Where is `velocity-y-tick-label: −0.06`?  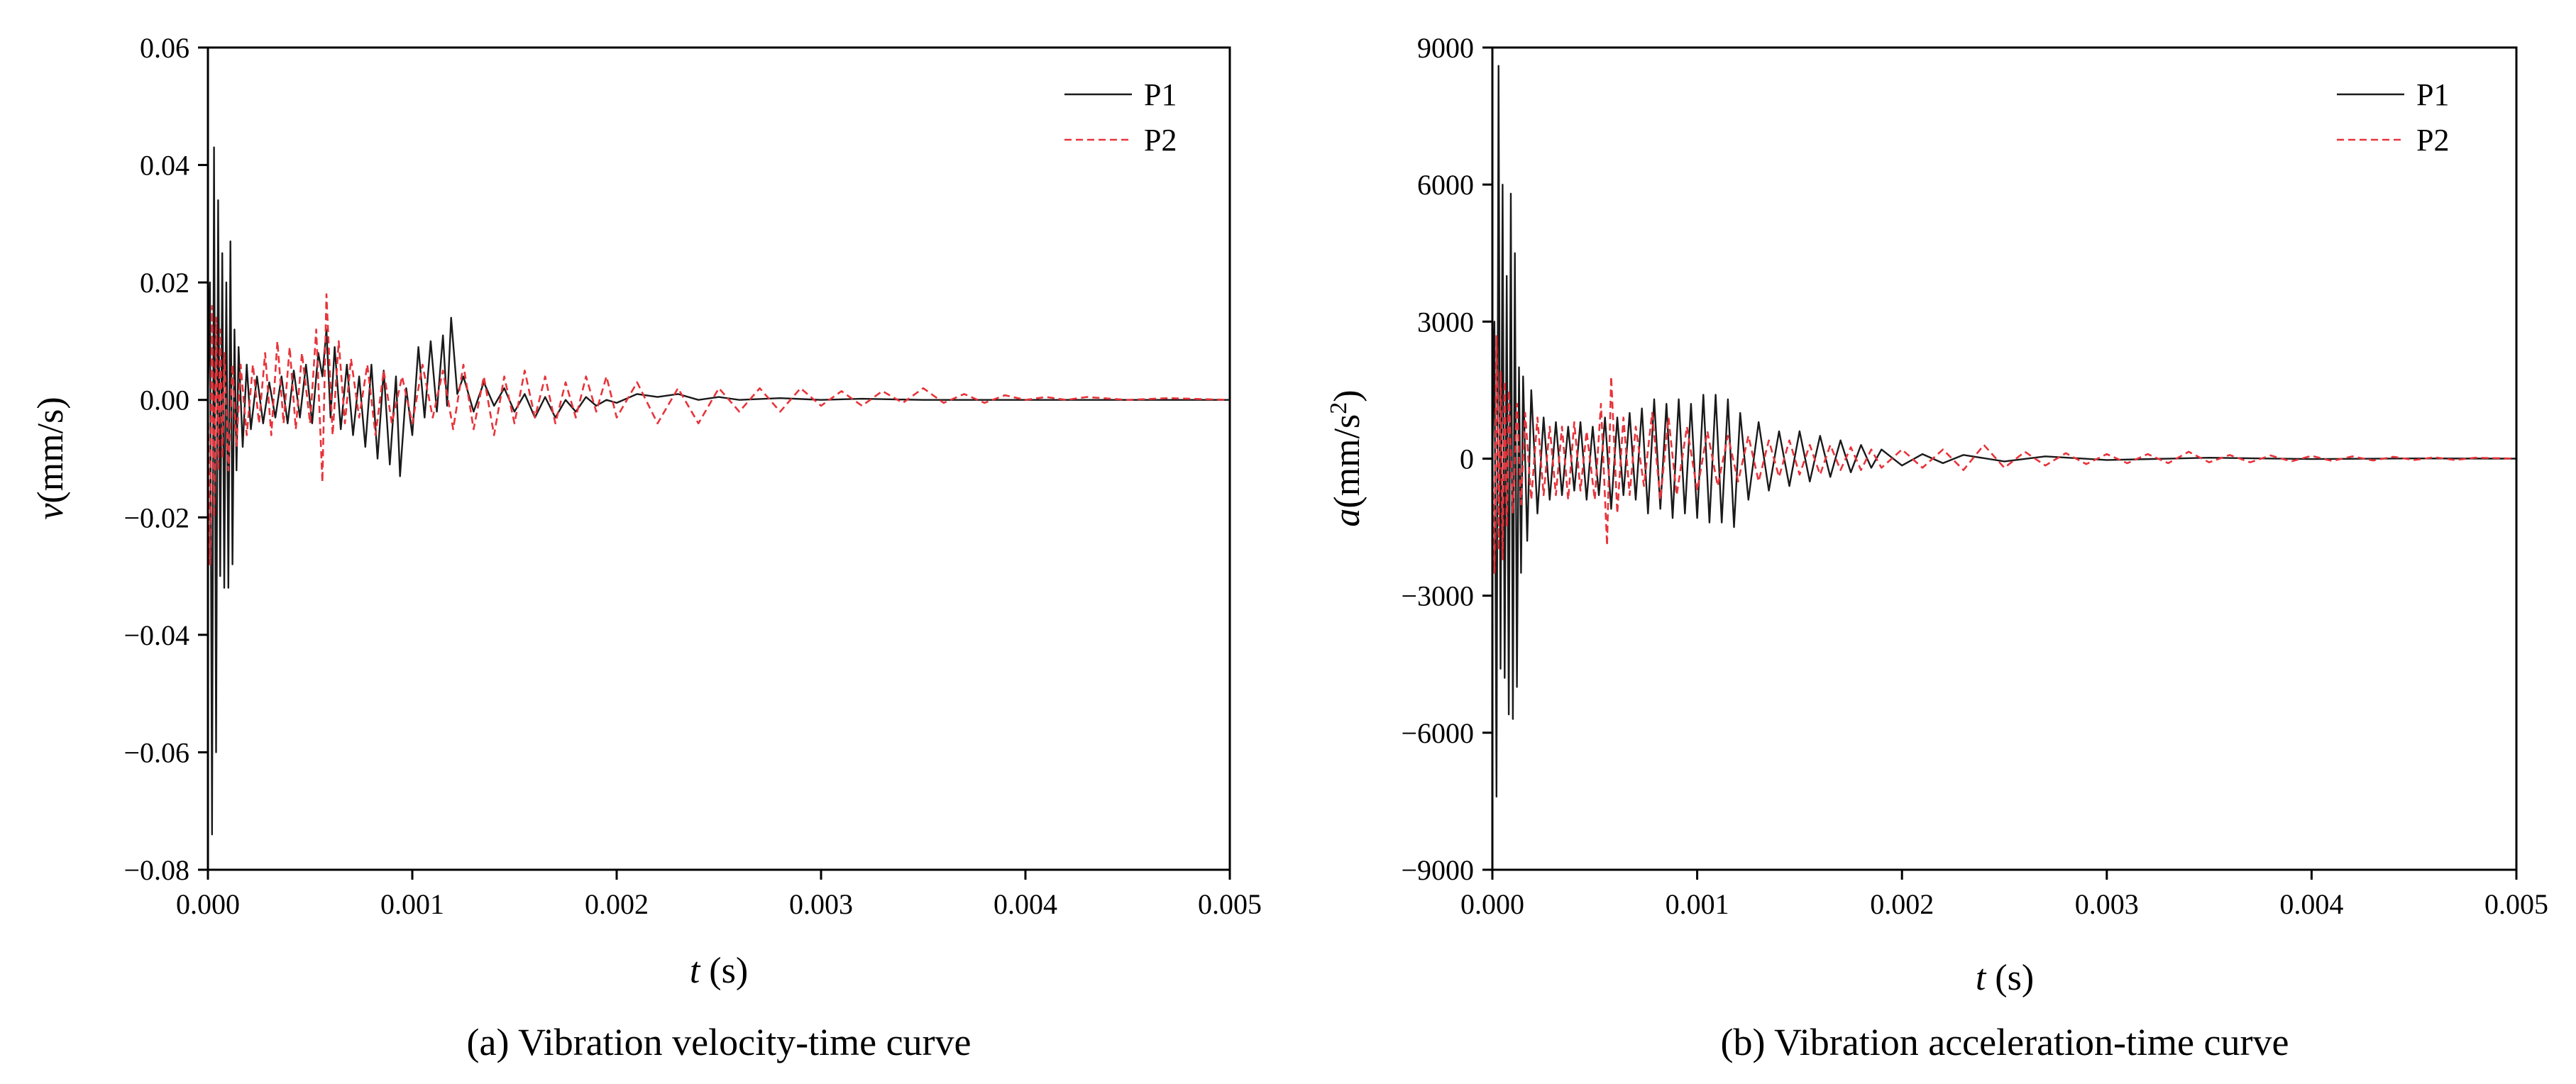
velocity-y-tick-label: −0.06 is located at coordinates (156, 752).